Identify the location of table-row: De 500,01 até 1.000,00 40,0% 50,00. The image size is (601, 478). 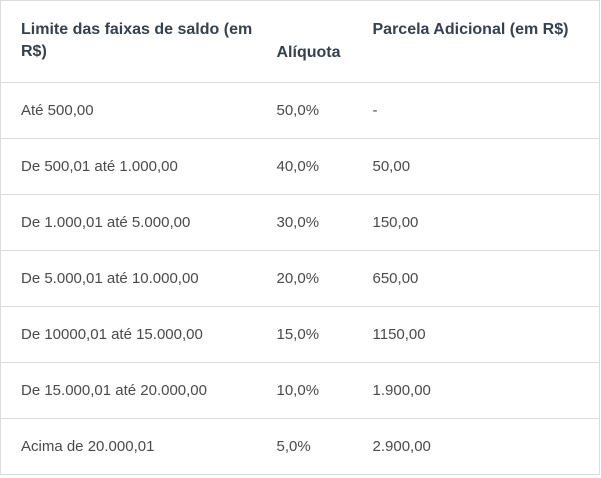
(300, 166).